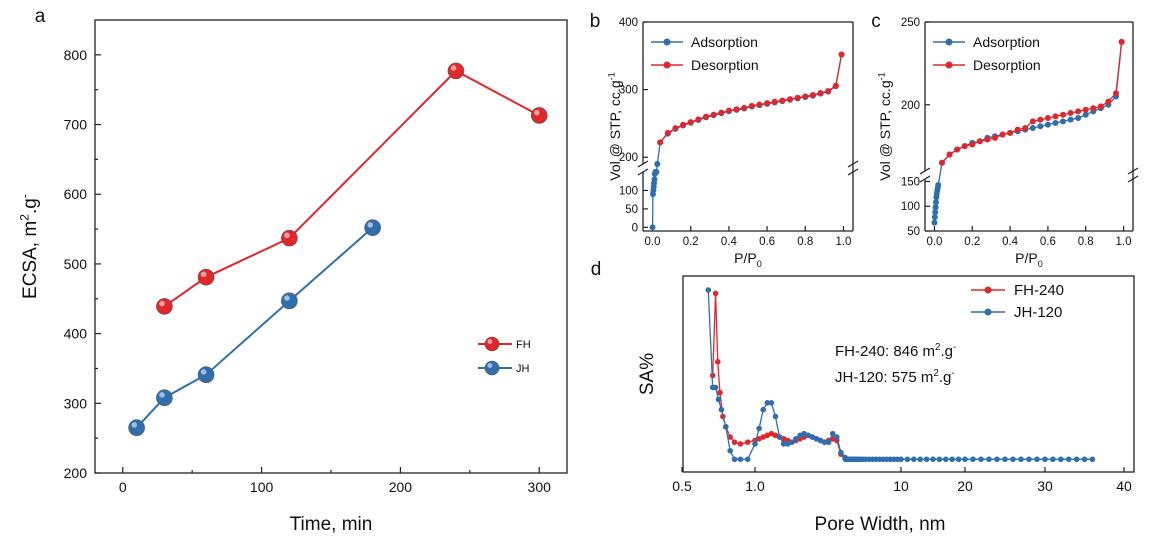  What do you see at coordinates (724, 42) in the screenshot?
I see `legend-label-Adsorption: Adsorption` at bounding box center [724, 42].